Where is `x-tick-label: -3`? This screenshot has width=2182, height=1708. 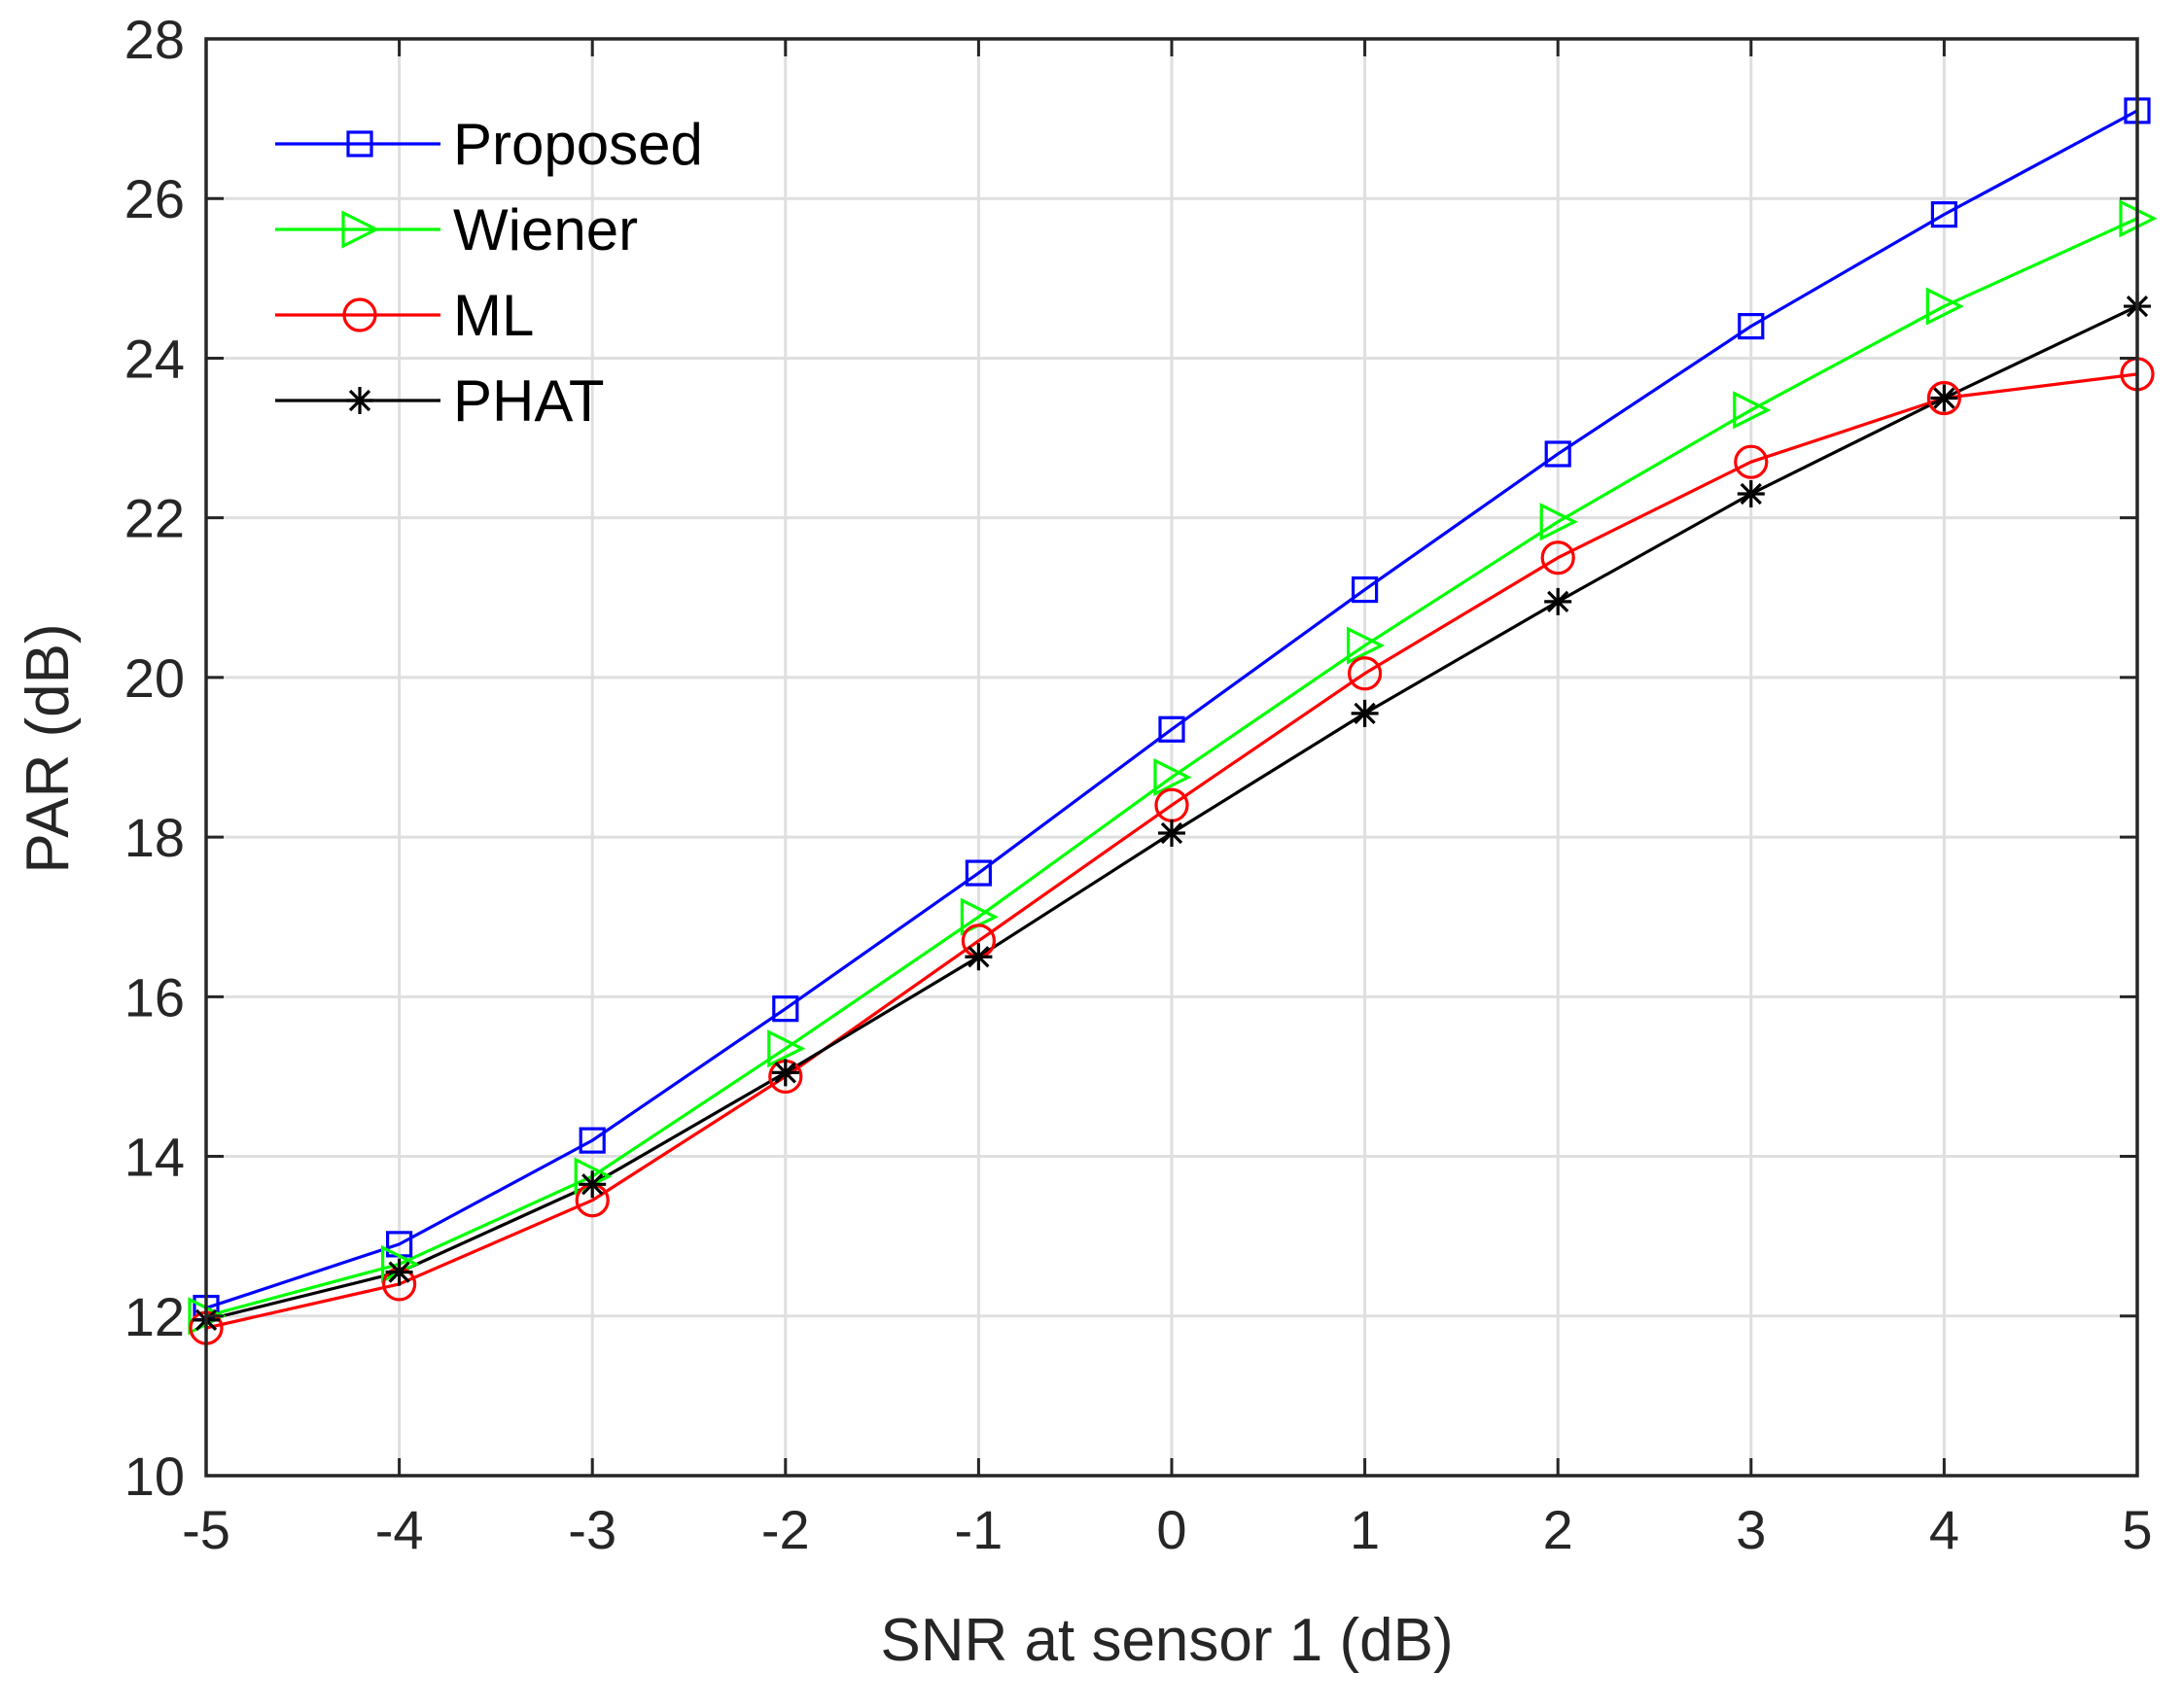 x-tick-label: -3 is located at coordinates (592, 1530).